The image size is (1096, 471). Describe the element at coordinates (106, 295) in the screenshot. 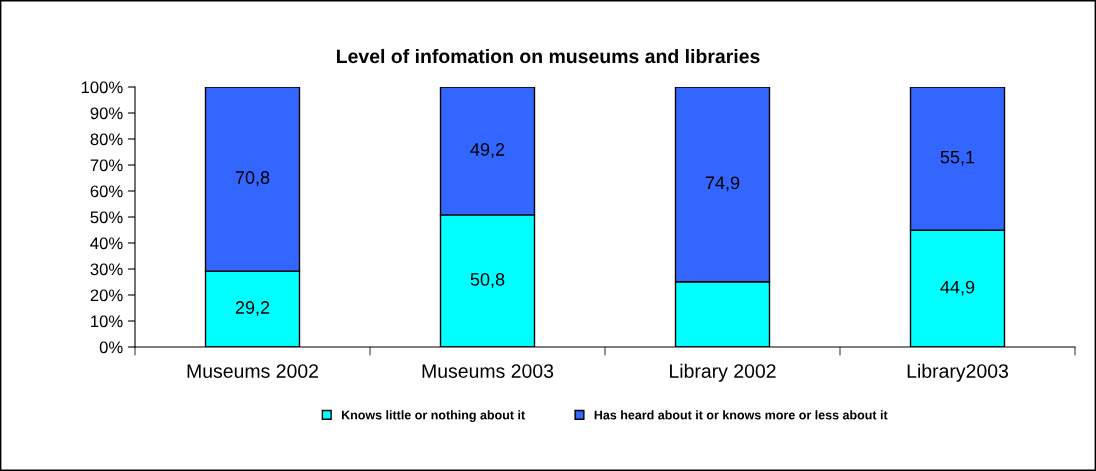

I see `y-tick-label: 20%` at that location.